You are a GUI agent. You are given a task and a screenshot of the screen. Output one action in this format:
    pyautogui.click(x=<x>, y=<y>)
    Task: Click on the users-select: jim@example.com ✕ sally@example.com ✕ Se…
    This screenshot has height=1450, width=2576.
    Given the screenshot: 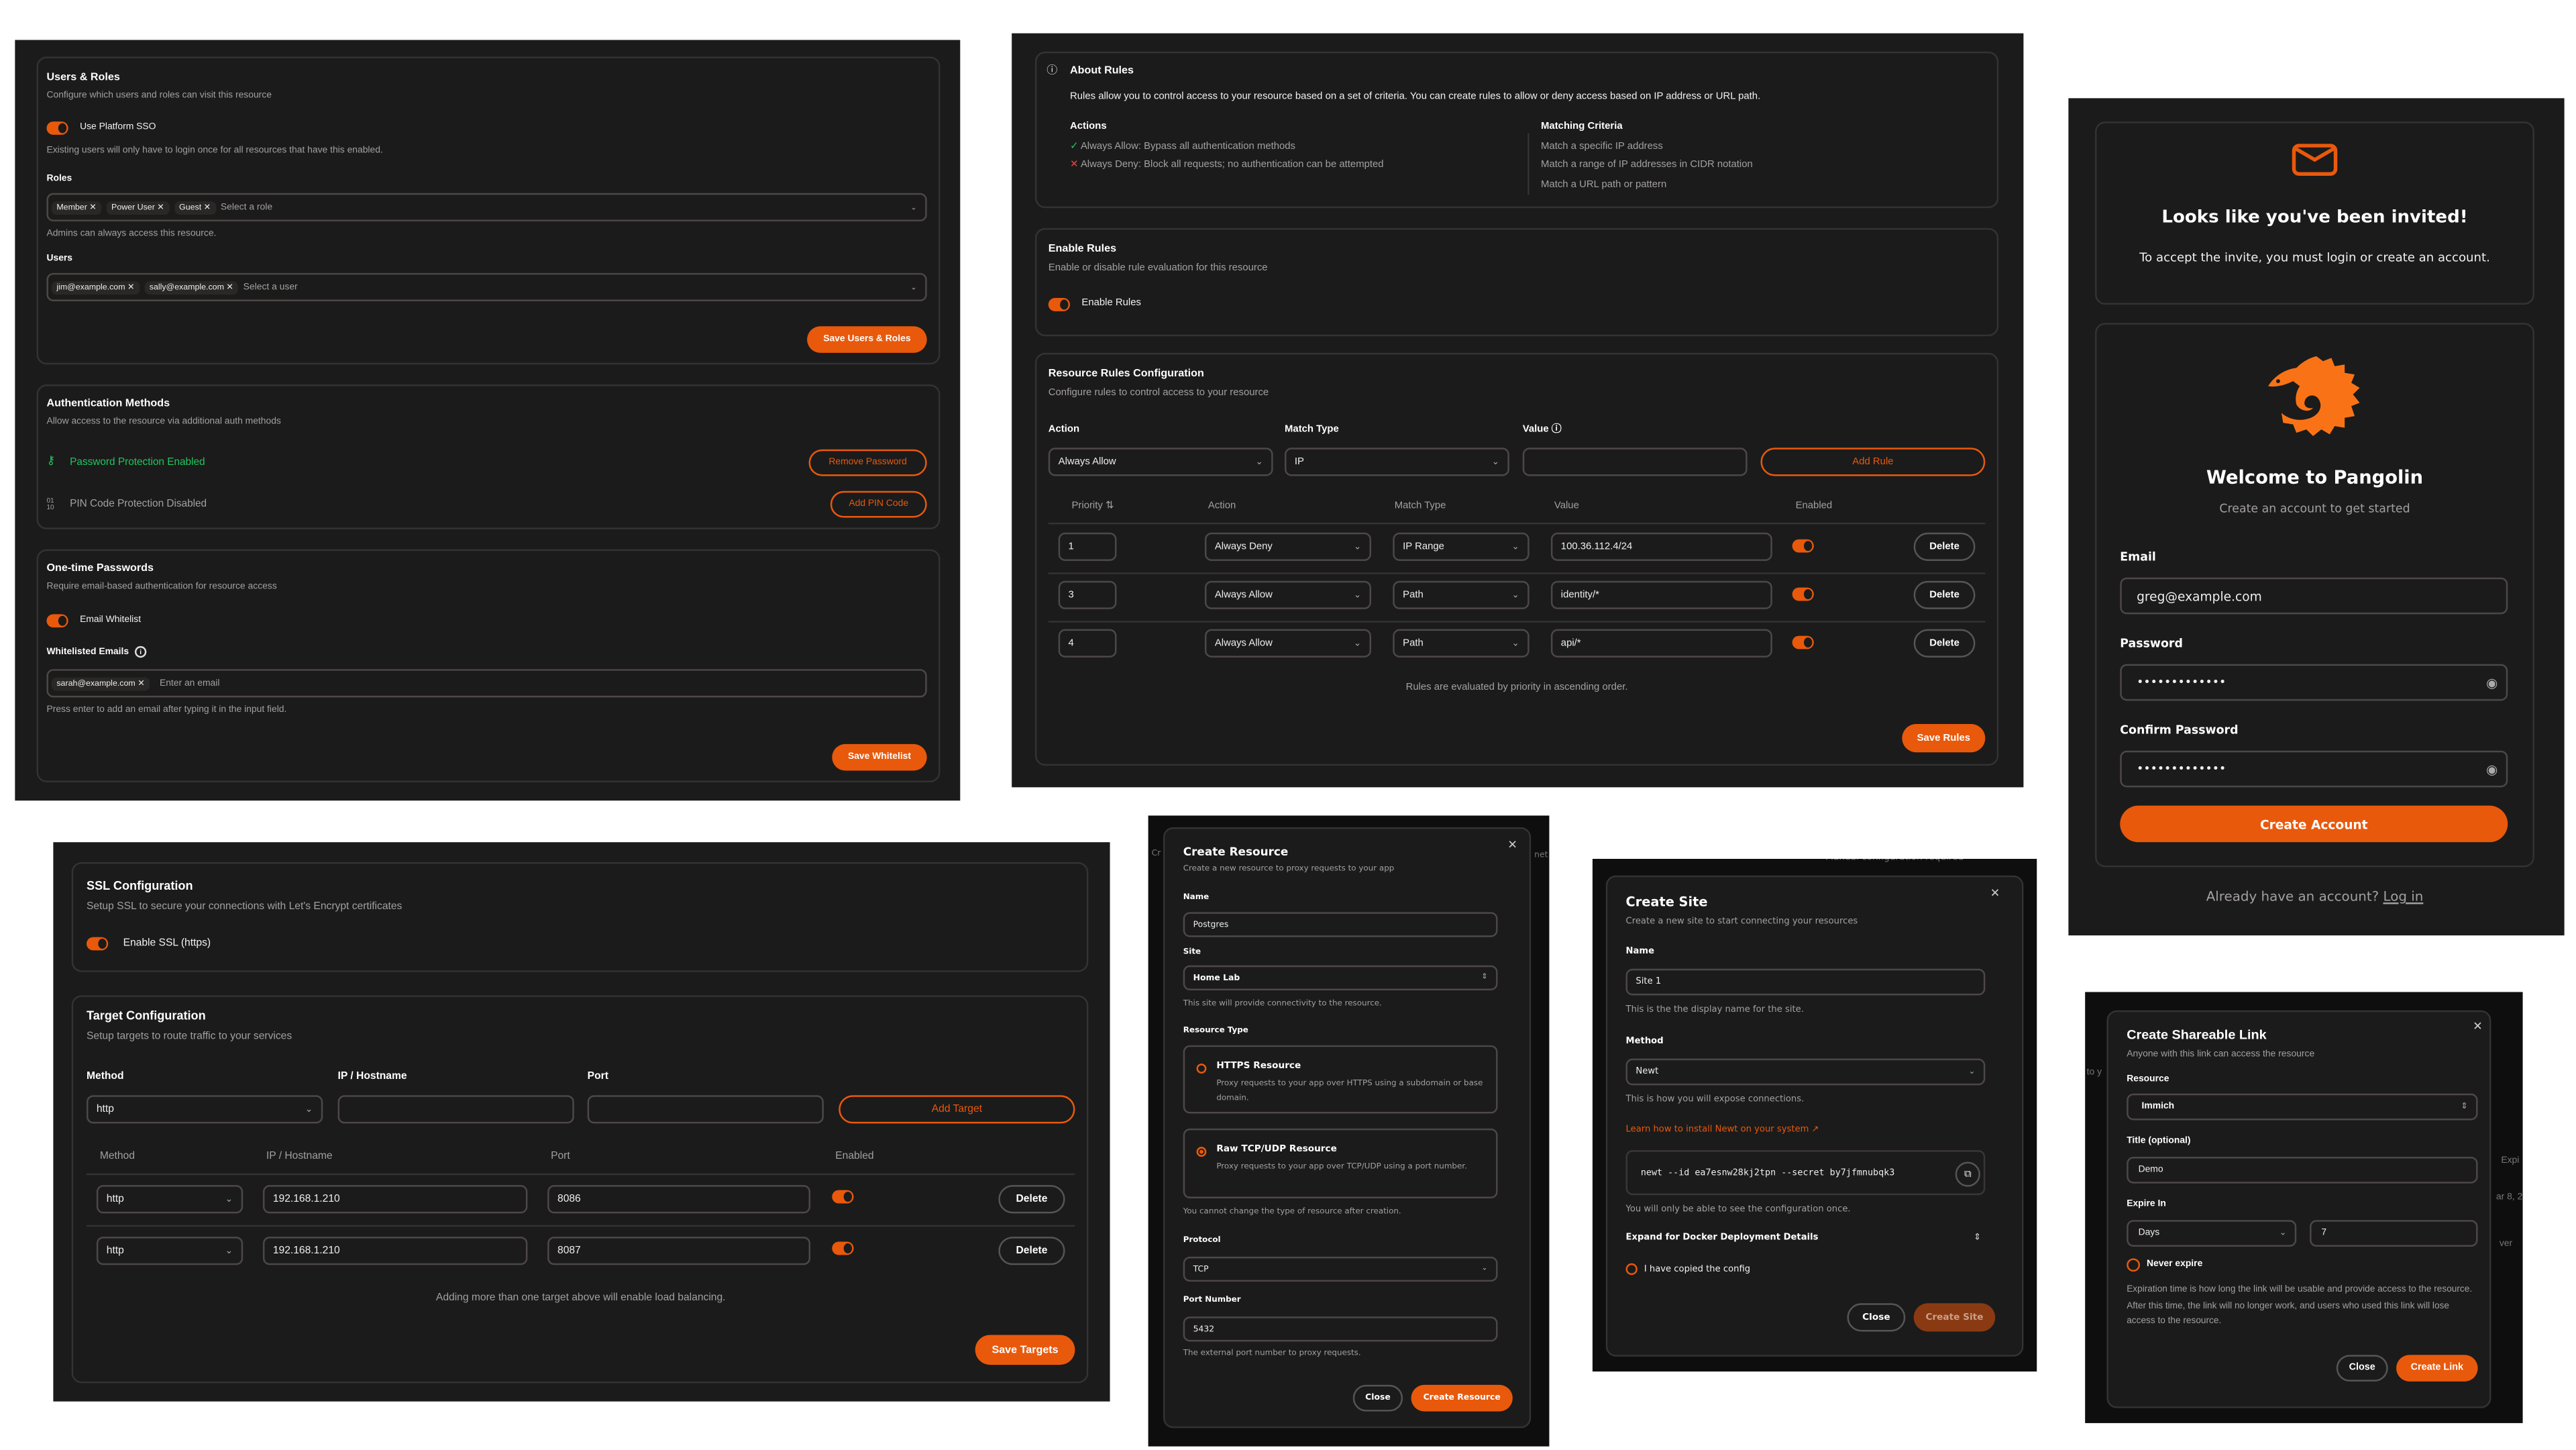 What is the action you would take?
    pyautogui.click(x=486, y=286)
    